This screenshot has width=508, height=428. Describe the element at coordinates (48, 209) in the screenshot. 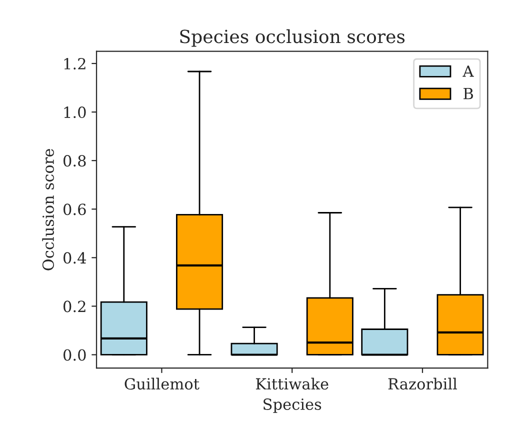

I see `y-axis-title: Occlusion score` at that location.